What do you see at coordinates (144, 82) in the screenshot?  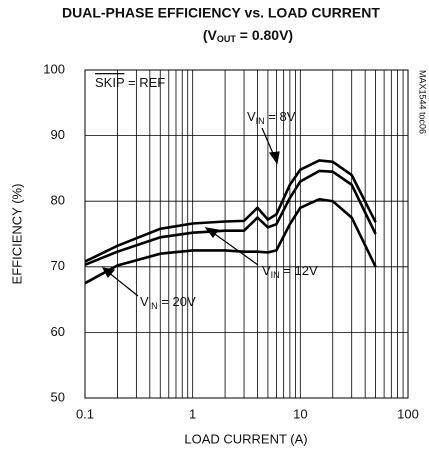 I see `annotation-part: = REF` at bounding box center [144, 82].